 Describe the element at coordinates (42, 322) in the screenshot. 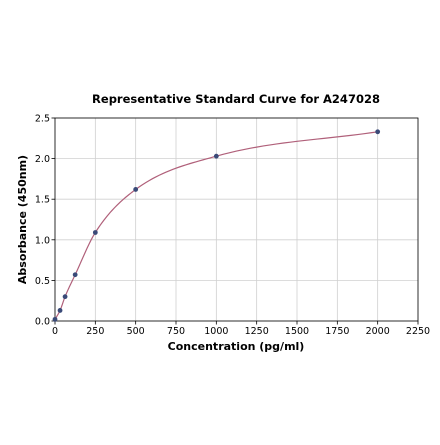

I see `y-tick-label: 0.0` at that location.